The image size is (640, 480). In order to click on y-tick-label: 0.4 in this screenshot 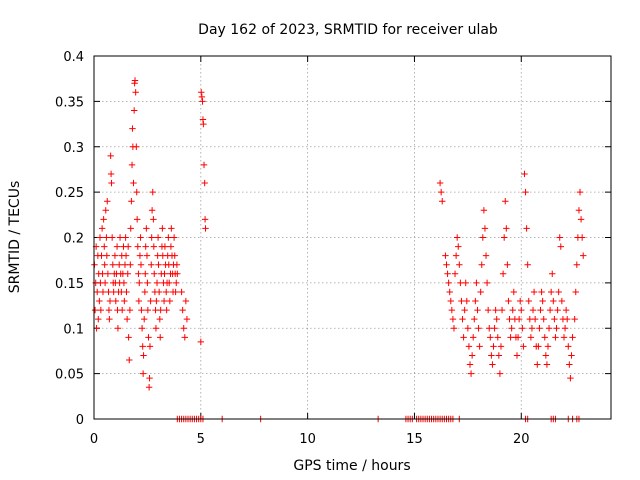, I will do `click(73, 57)`.